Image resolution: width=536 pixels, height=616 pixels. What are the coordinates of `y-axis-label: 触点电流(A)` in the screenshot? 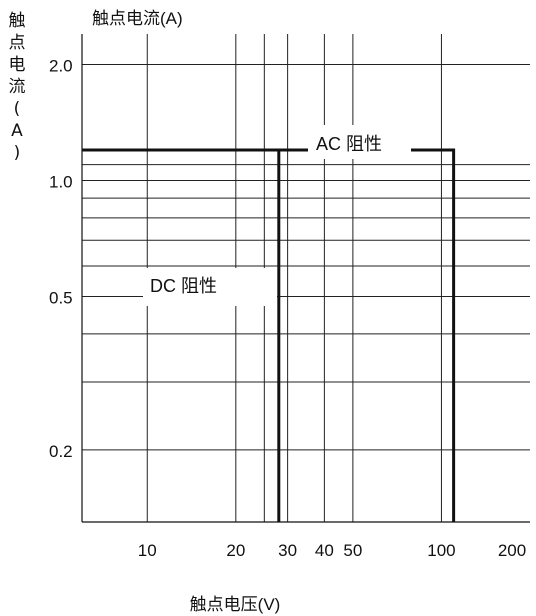 It's located at (17, 87).